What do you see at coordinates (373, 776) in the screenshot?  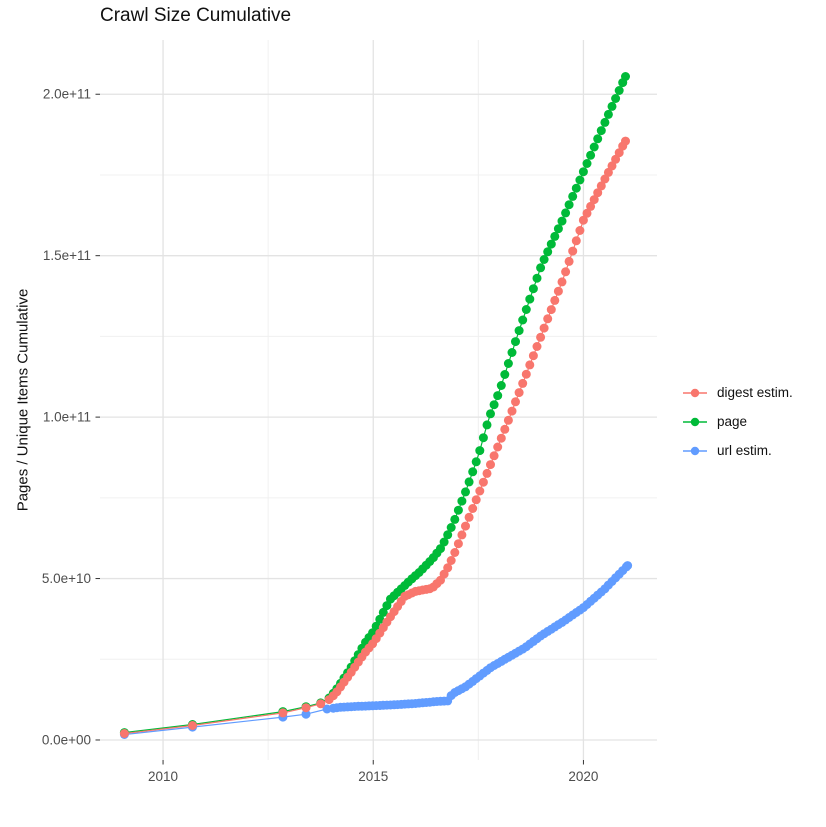 I see `x-tick-label: 2015` at bounding box center [373, 776].